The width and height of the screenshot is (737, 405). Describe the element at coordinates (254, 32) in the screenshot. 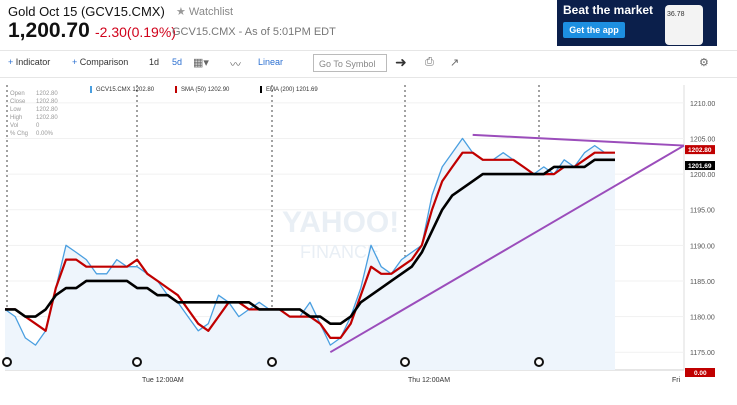

I see `as-of-time: GCV15.CMX - As of 5:01PM EDT` at that location.